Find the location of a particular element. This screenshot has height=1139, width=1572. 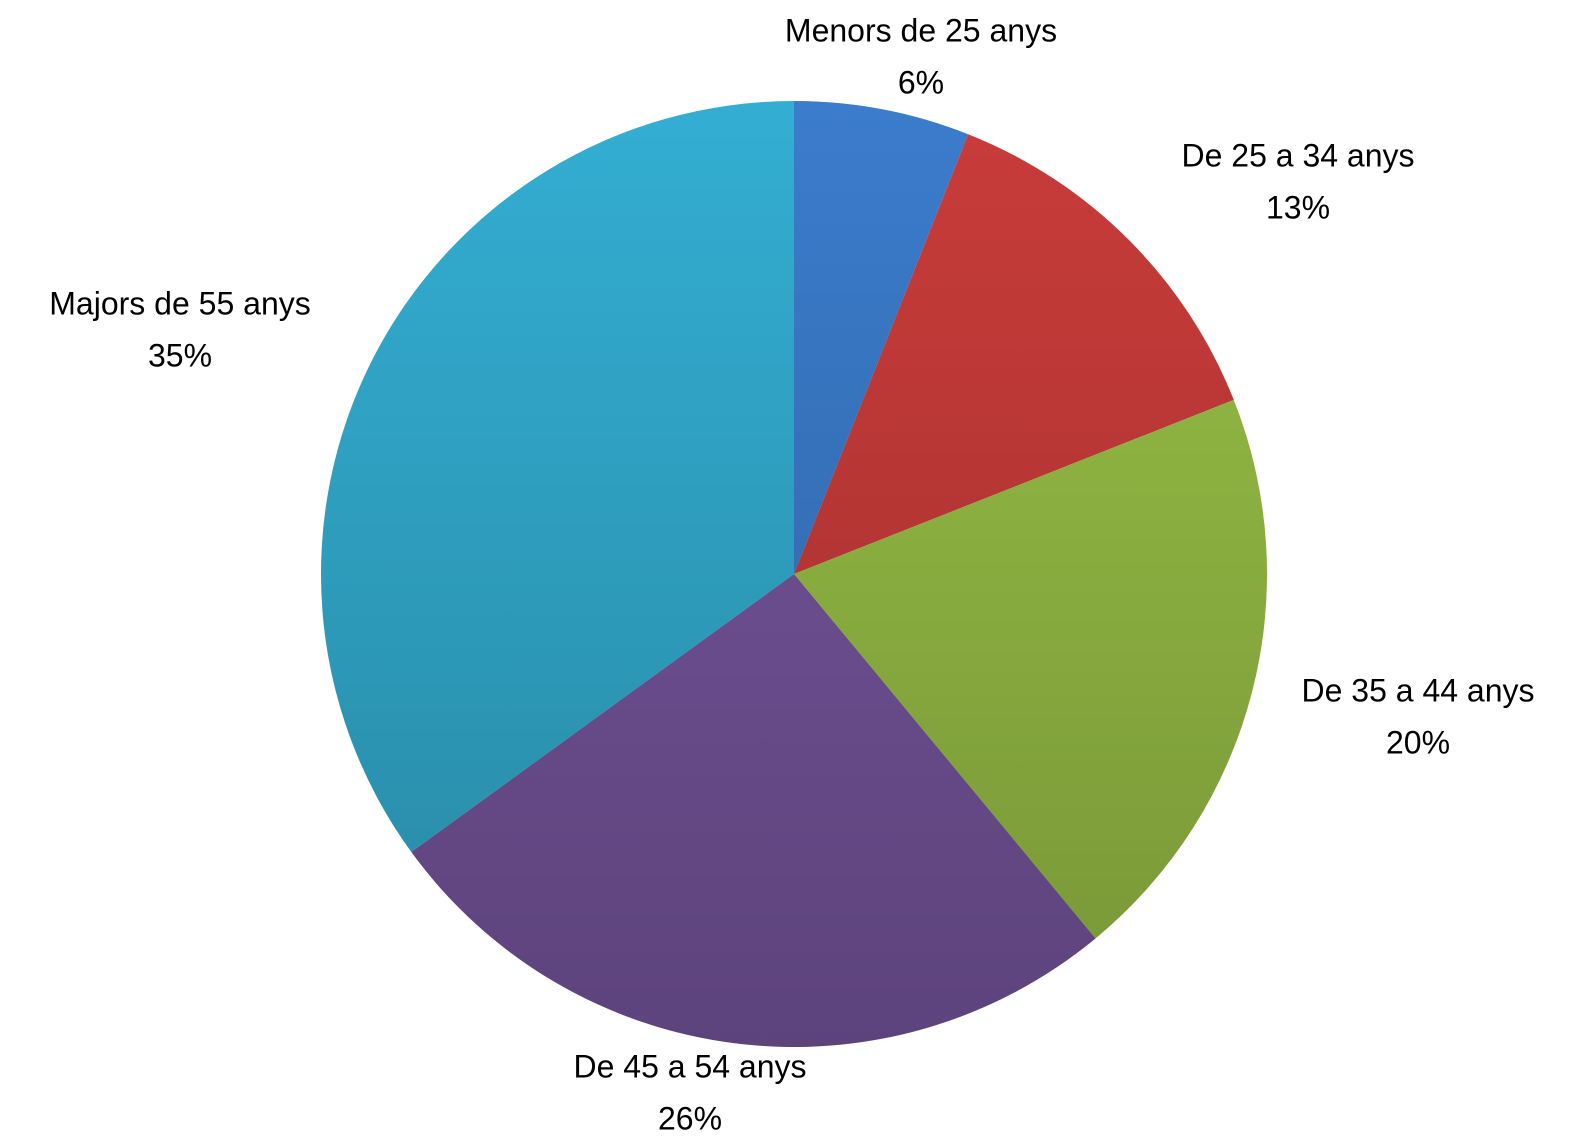

data-label-category: De 35 a 44 anys is located at coordinates (1417, 690).